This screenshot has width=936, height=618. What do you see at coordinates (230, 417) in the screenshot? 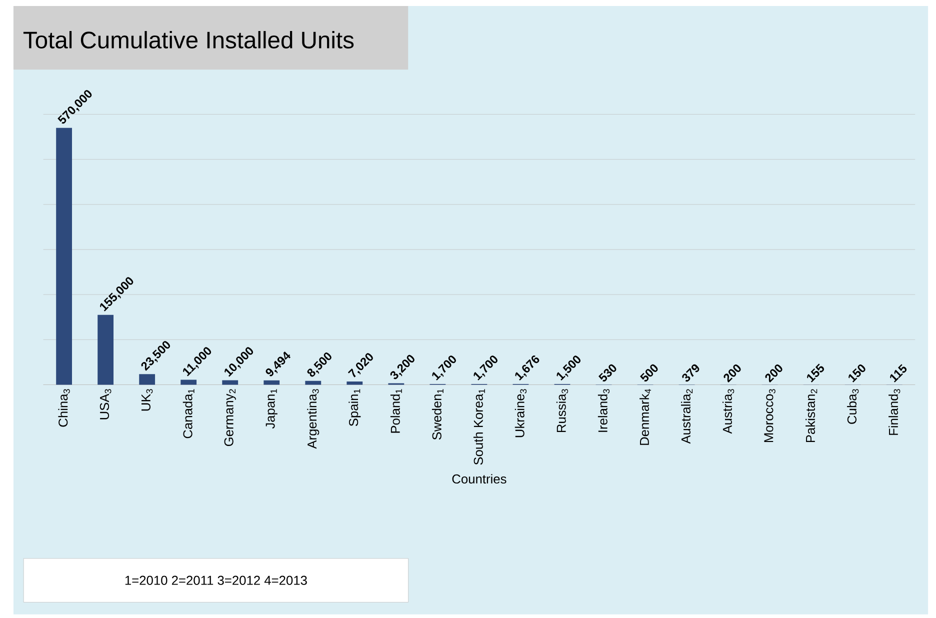
I see `x-tick-label: Germany$_{2}$` at bounding box center [230, 417].